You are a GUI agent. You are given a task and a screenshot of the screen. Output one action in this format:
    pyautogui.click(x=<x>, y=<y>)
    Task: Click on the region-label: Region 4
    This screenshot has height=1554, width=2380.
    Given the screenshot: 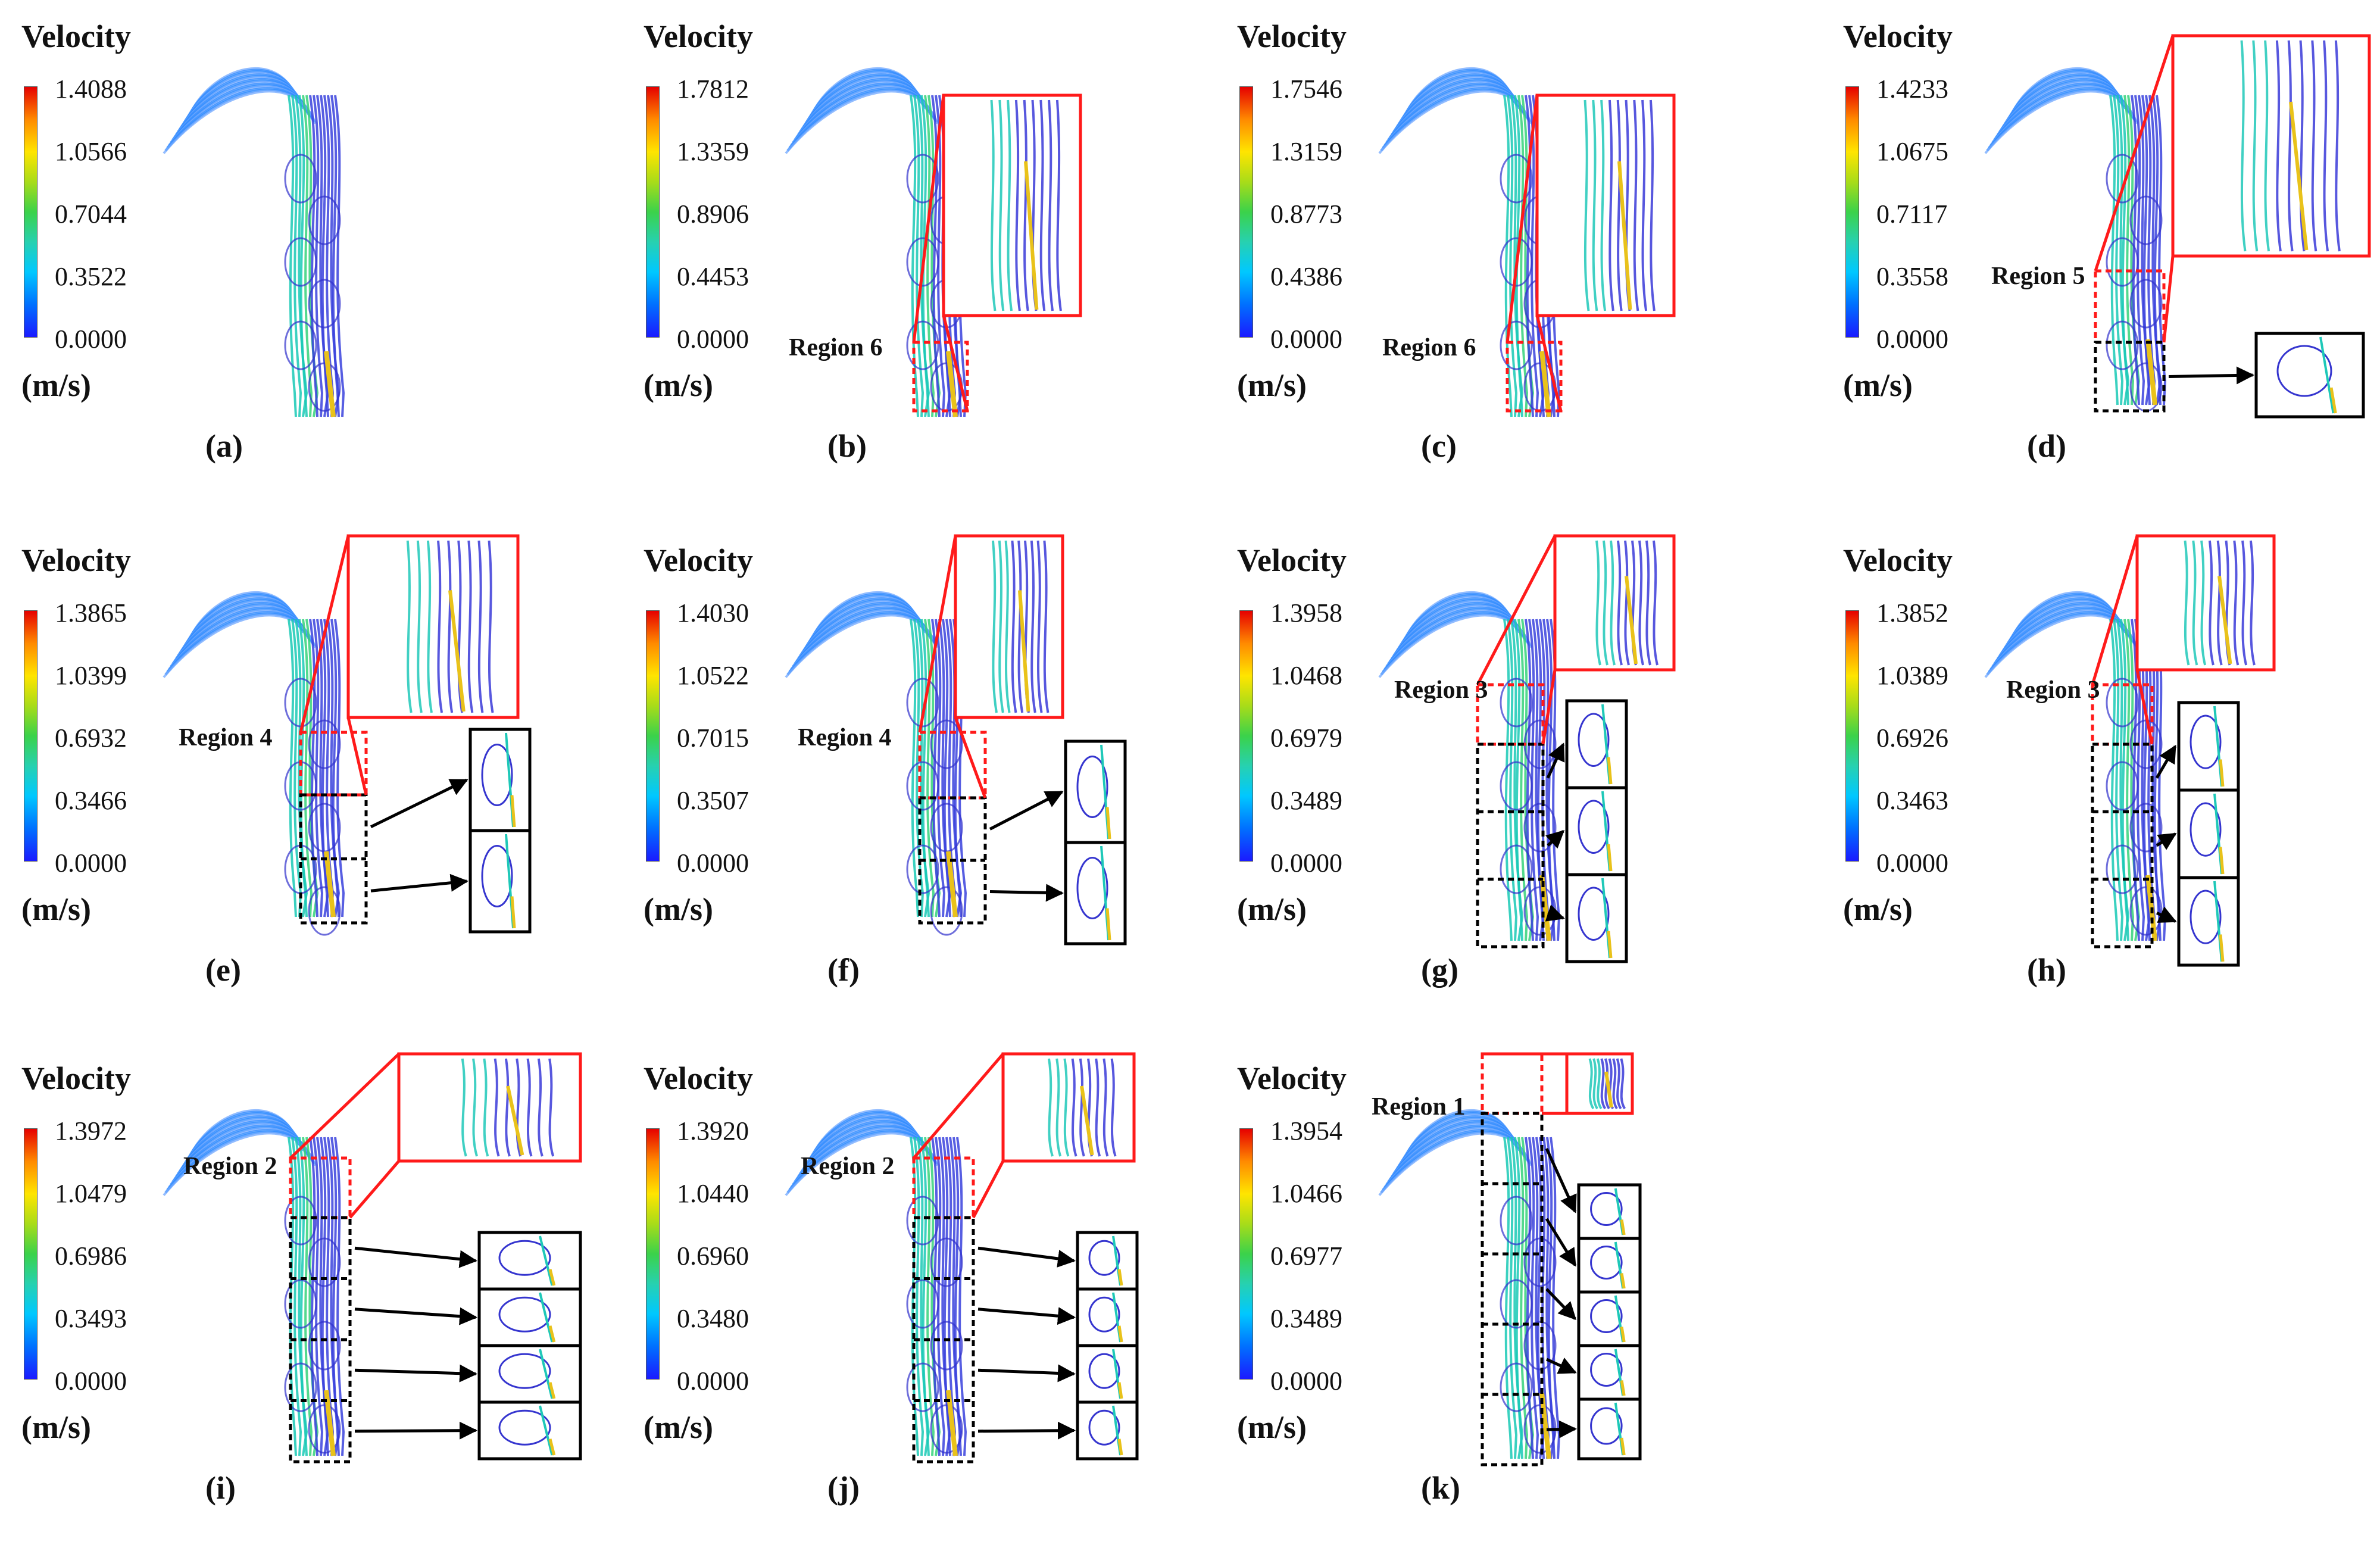 What is the action you would take?
    pyautogui.click(x=226, y=737)
    